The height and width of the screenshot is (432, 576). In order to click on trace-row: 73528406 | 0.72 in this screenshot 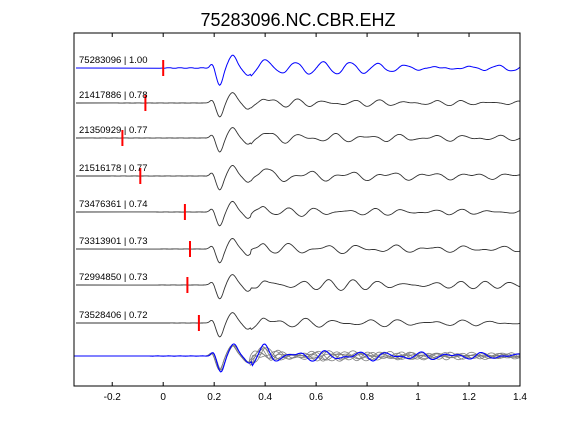, I will do `click(298, 324)`.